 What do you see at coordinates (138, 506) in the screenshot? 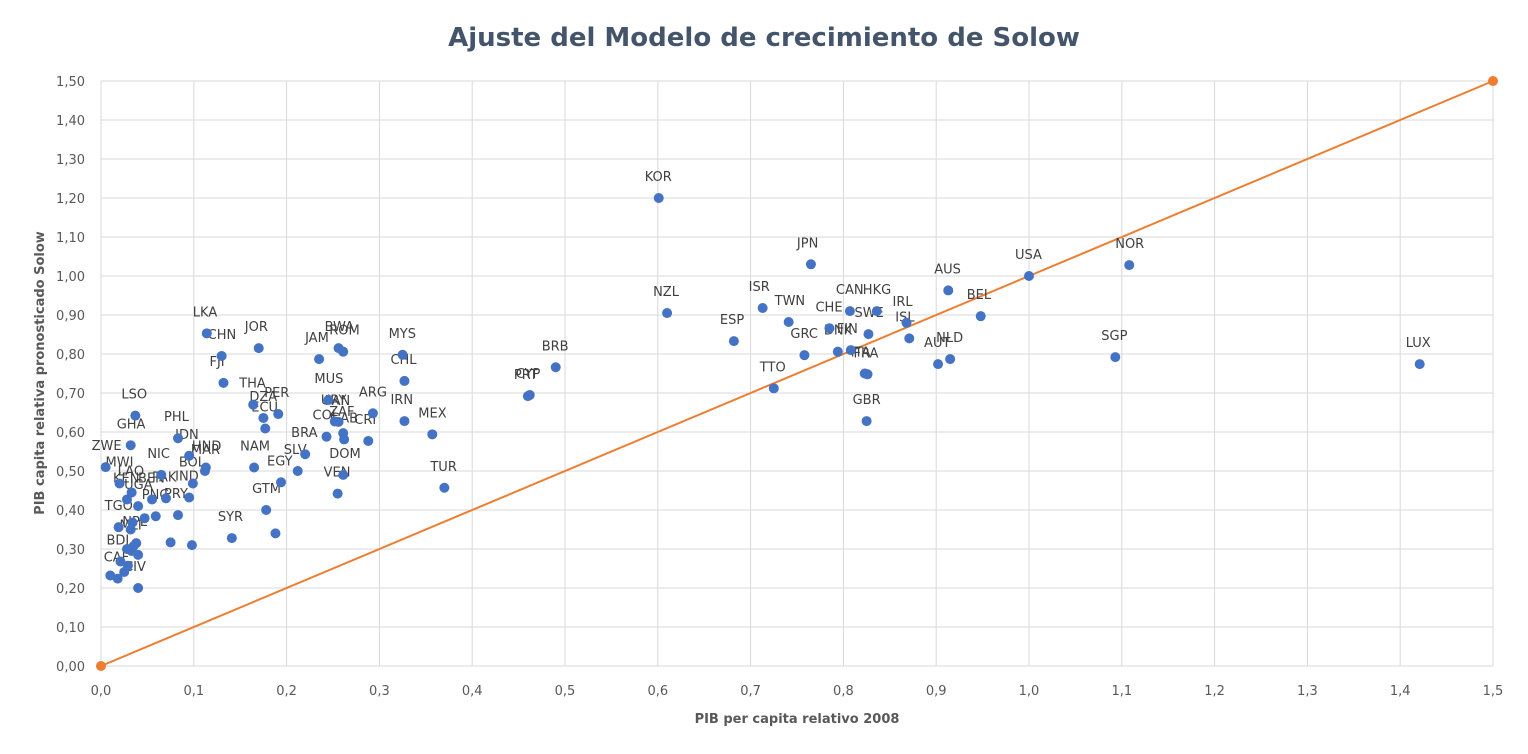
I see `data-point-uga` at bounding box center [138, 506].